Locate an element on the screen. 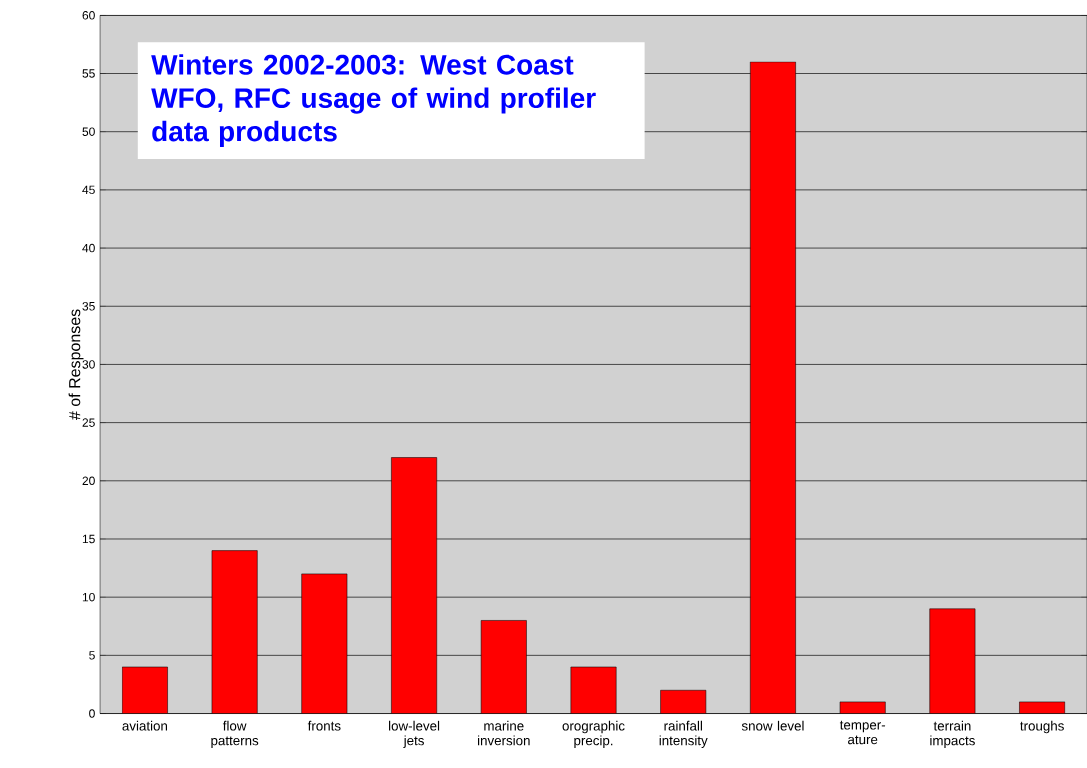 The width and height of the screenshot is (1087, 768). y-tick-label: 15 is located at coordinates (88, 539).